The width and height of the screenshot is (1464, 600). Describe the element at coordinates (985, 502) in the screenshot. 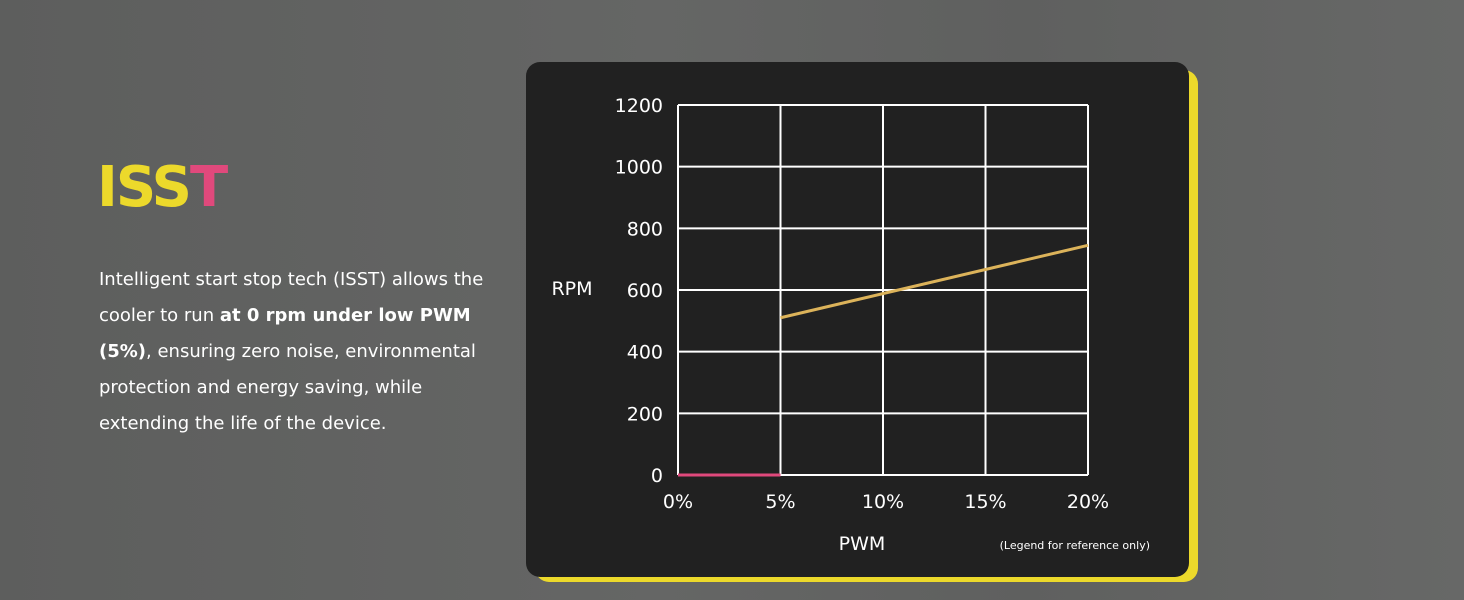

I see `x-tick-label: 15%` at that location.